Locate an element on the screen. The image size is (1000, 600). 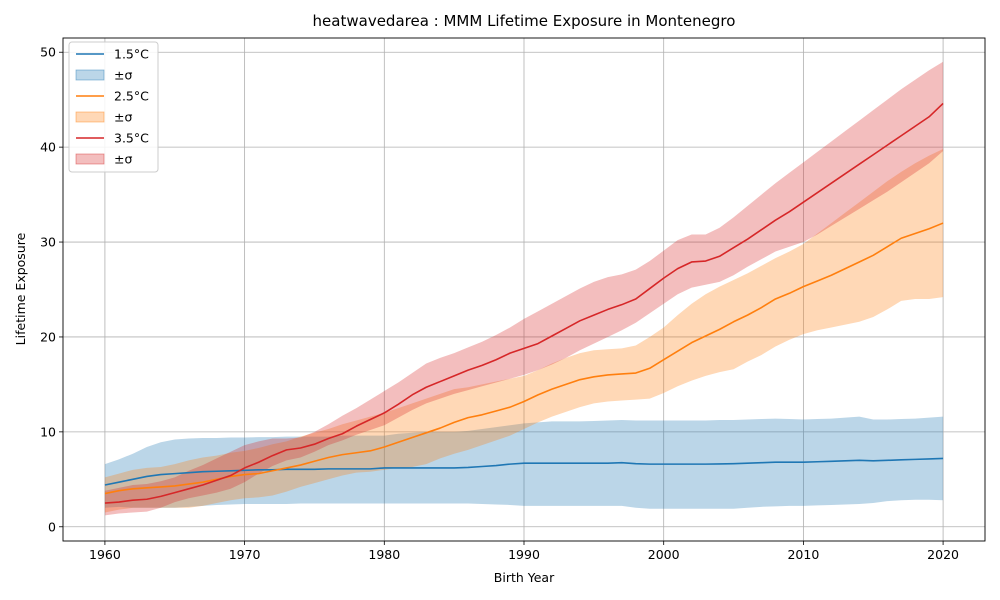
y-tick-label: 0 is located at coordinates (52, 526).